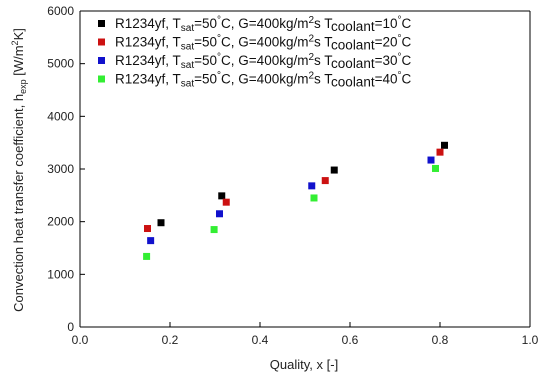 The width and height of the screenshot is (541, 376). I want to click on y-tick-label: 4000, so click(60, 116).